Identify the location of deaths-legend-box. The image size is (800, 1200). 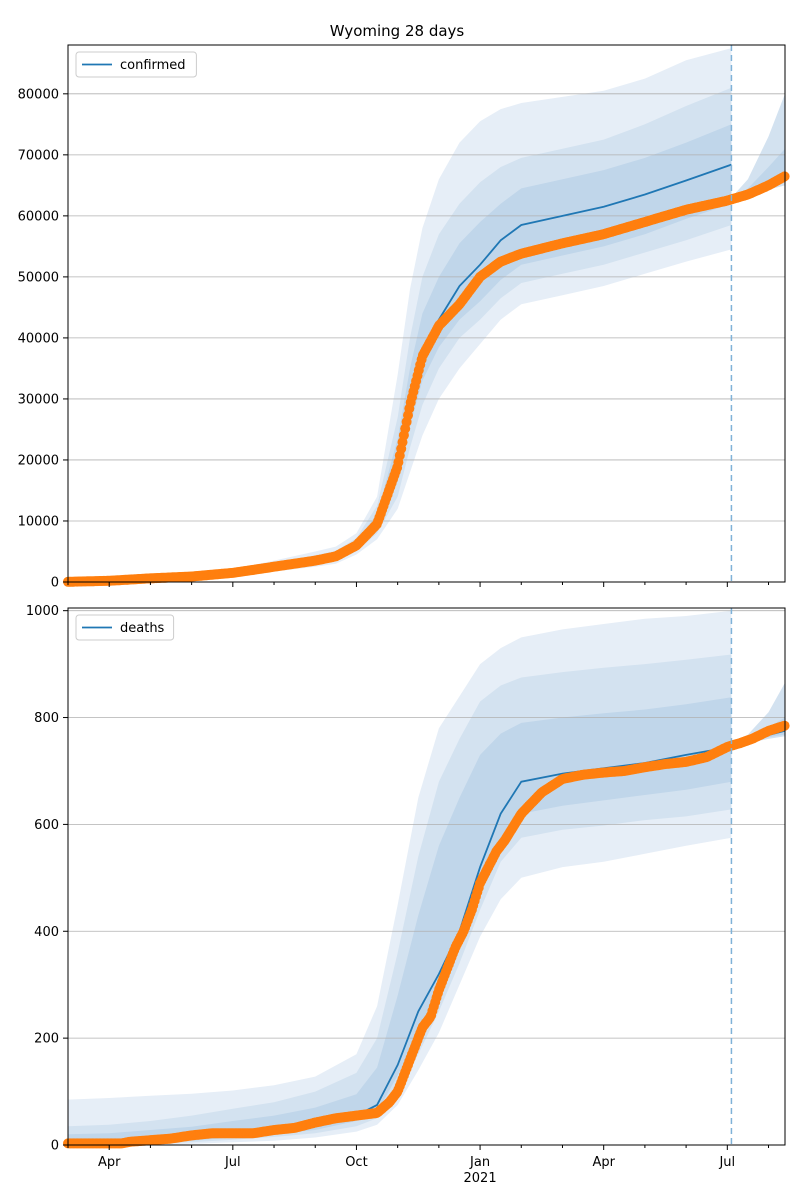
(125, 627).